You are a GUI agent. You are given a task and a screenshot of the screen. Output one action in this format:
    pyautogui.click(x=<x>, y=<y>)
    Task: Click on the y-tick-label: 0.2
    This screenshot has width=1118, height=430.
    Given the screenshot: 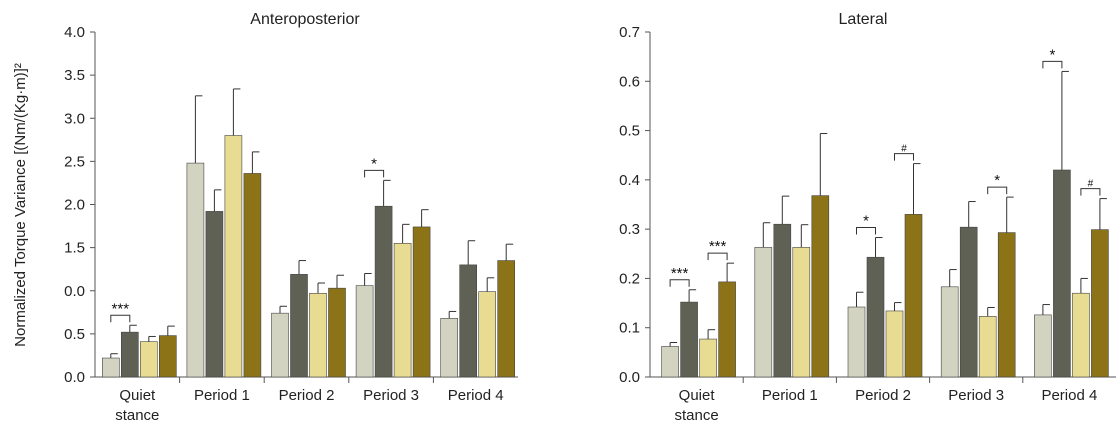 What is the action you would take?
    pyautogui.click(x=629, y=278)
    